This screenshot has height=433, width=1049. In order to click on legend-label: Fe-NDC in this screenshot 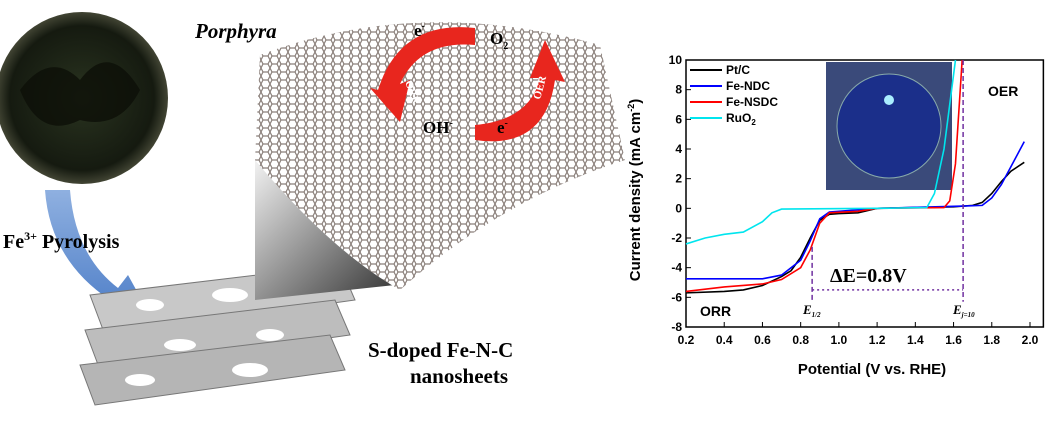, I will do `click(748, 86)`.